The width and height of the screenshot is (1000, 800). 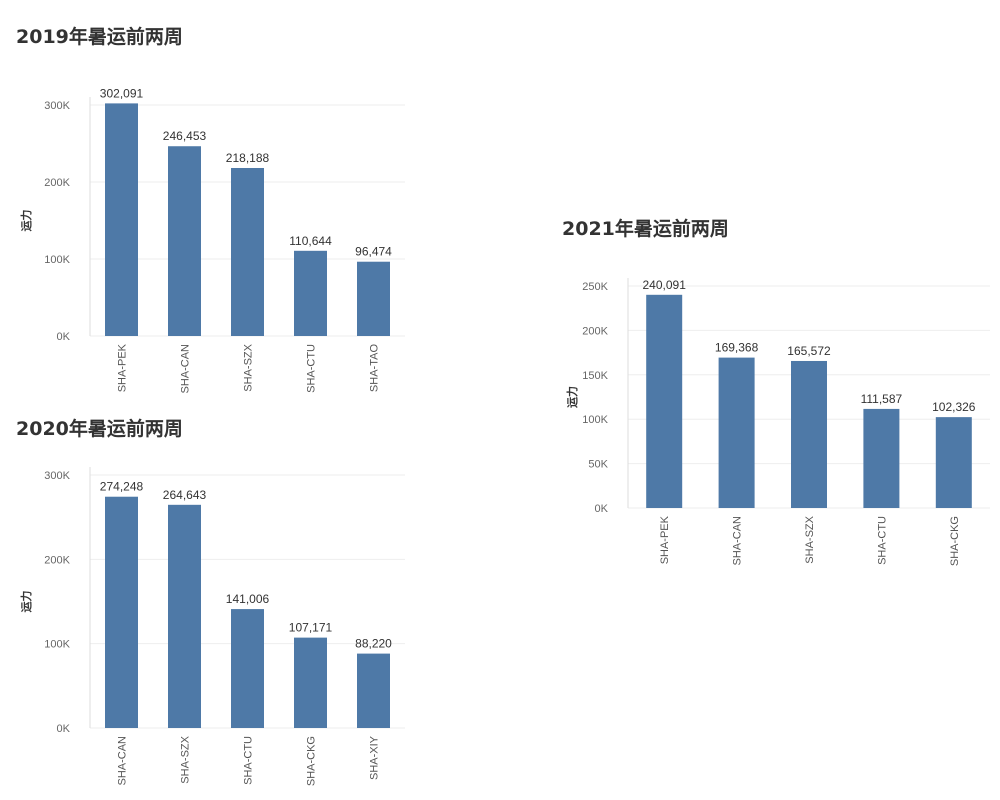 I want to click on y-tick-label: 250K, so click(x=595, y=287).